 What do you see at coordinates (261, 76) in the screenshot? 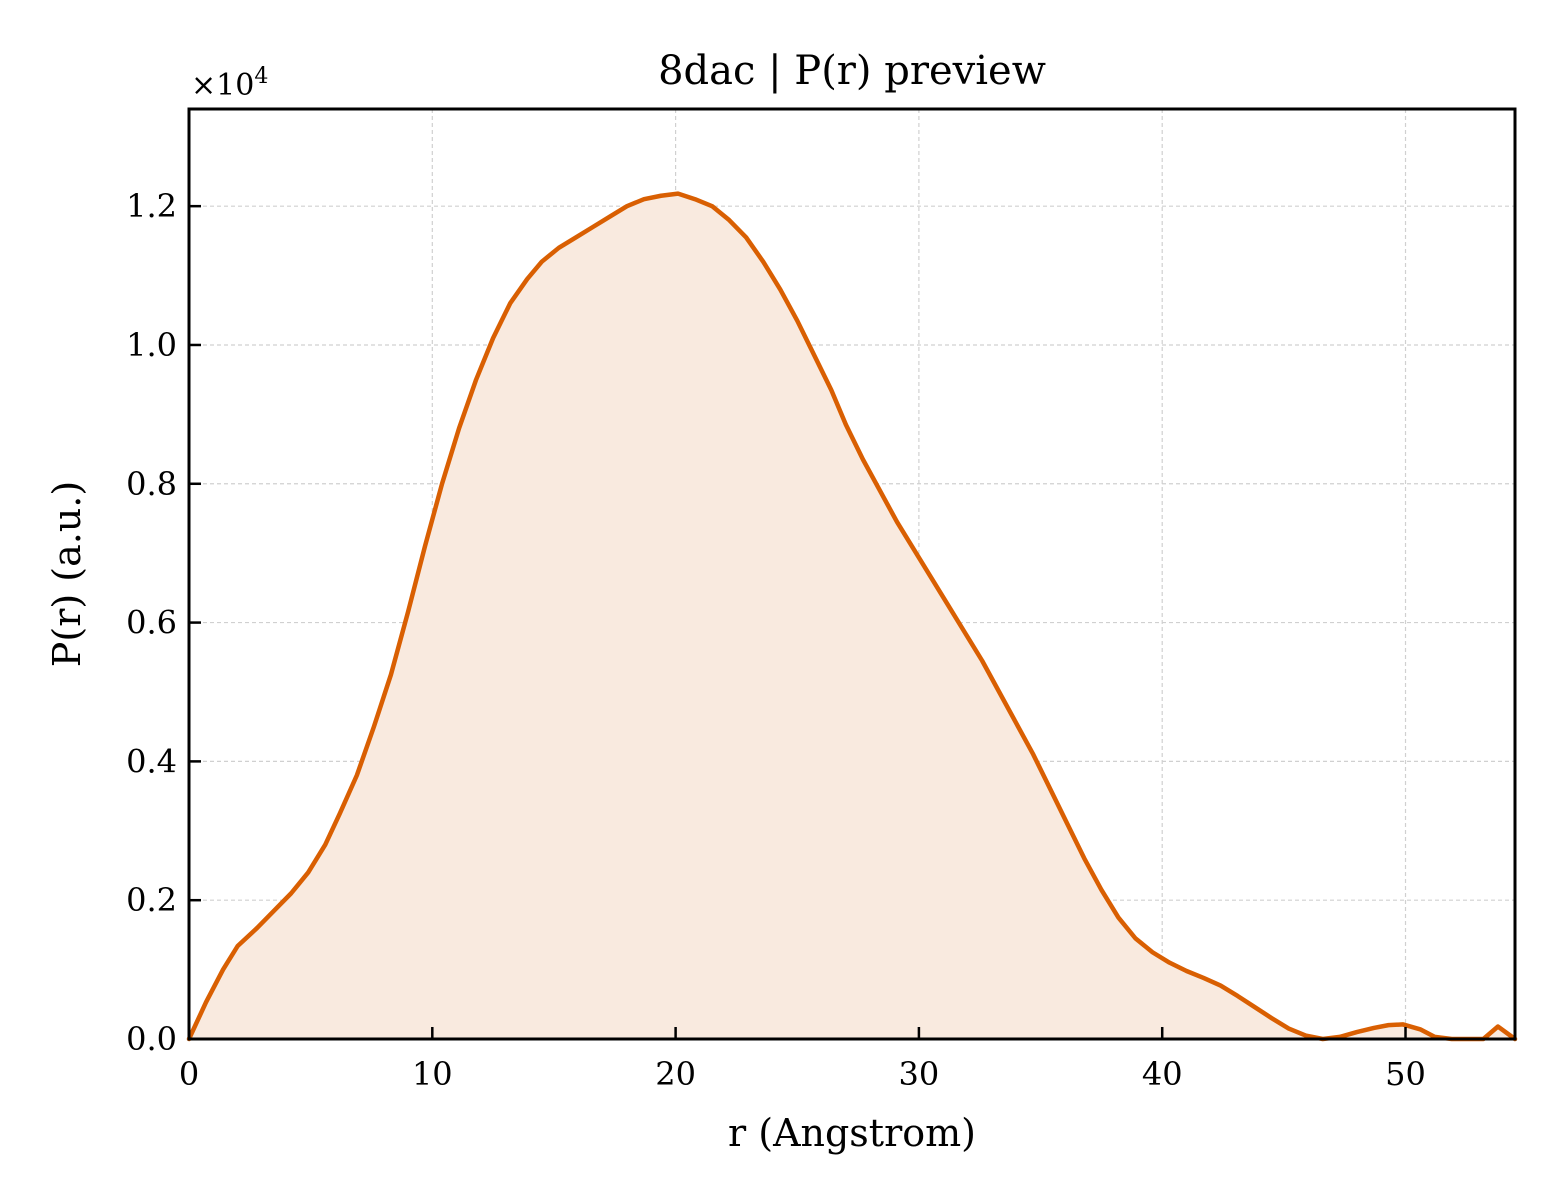
I see `y-offset-exponent: 4` at bounding box center [261, 76].